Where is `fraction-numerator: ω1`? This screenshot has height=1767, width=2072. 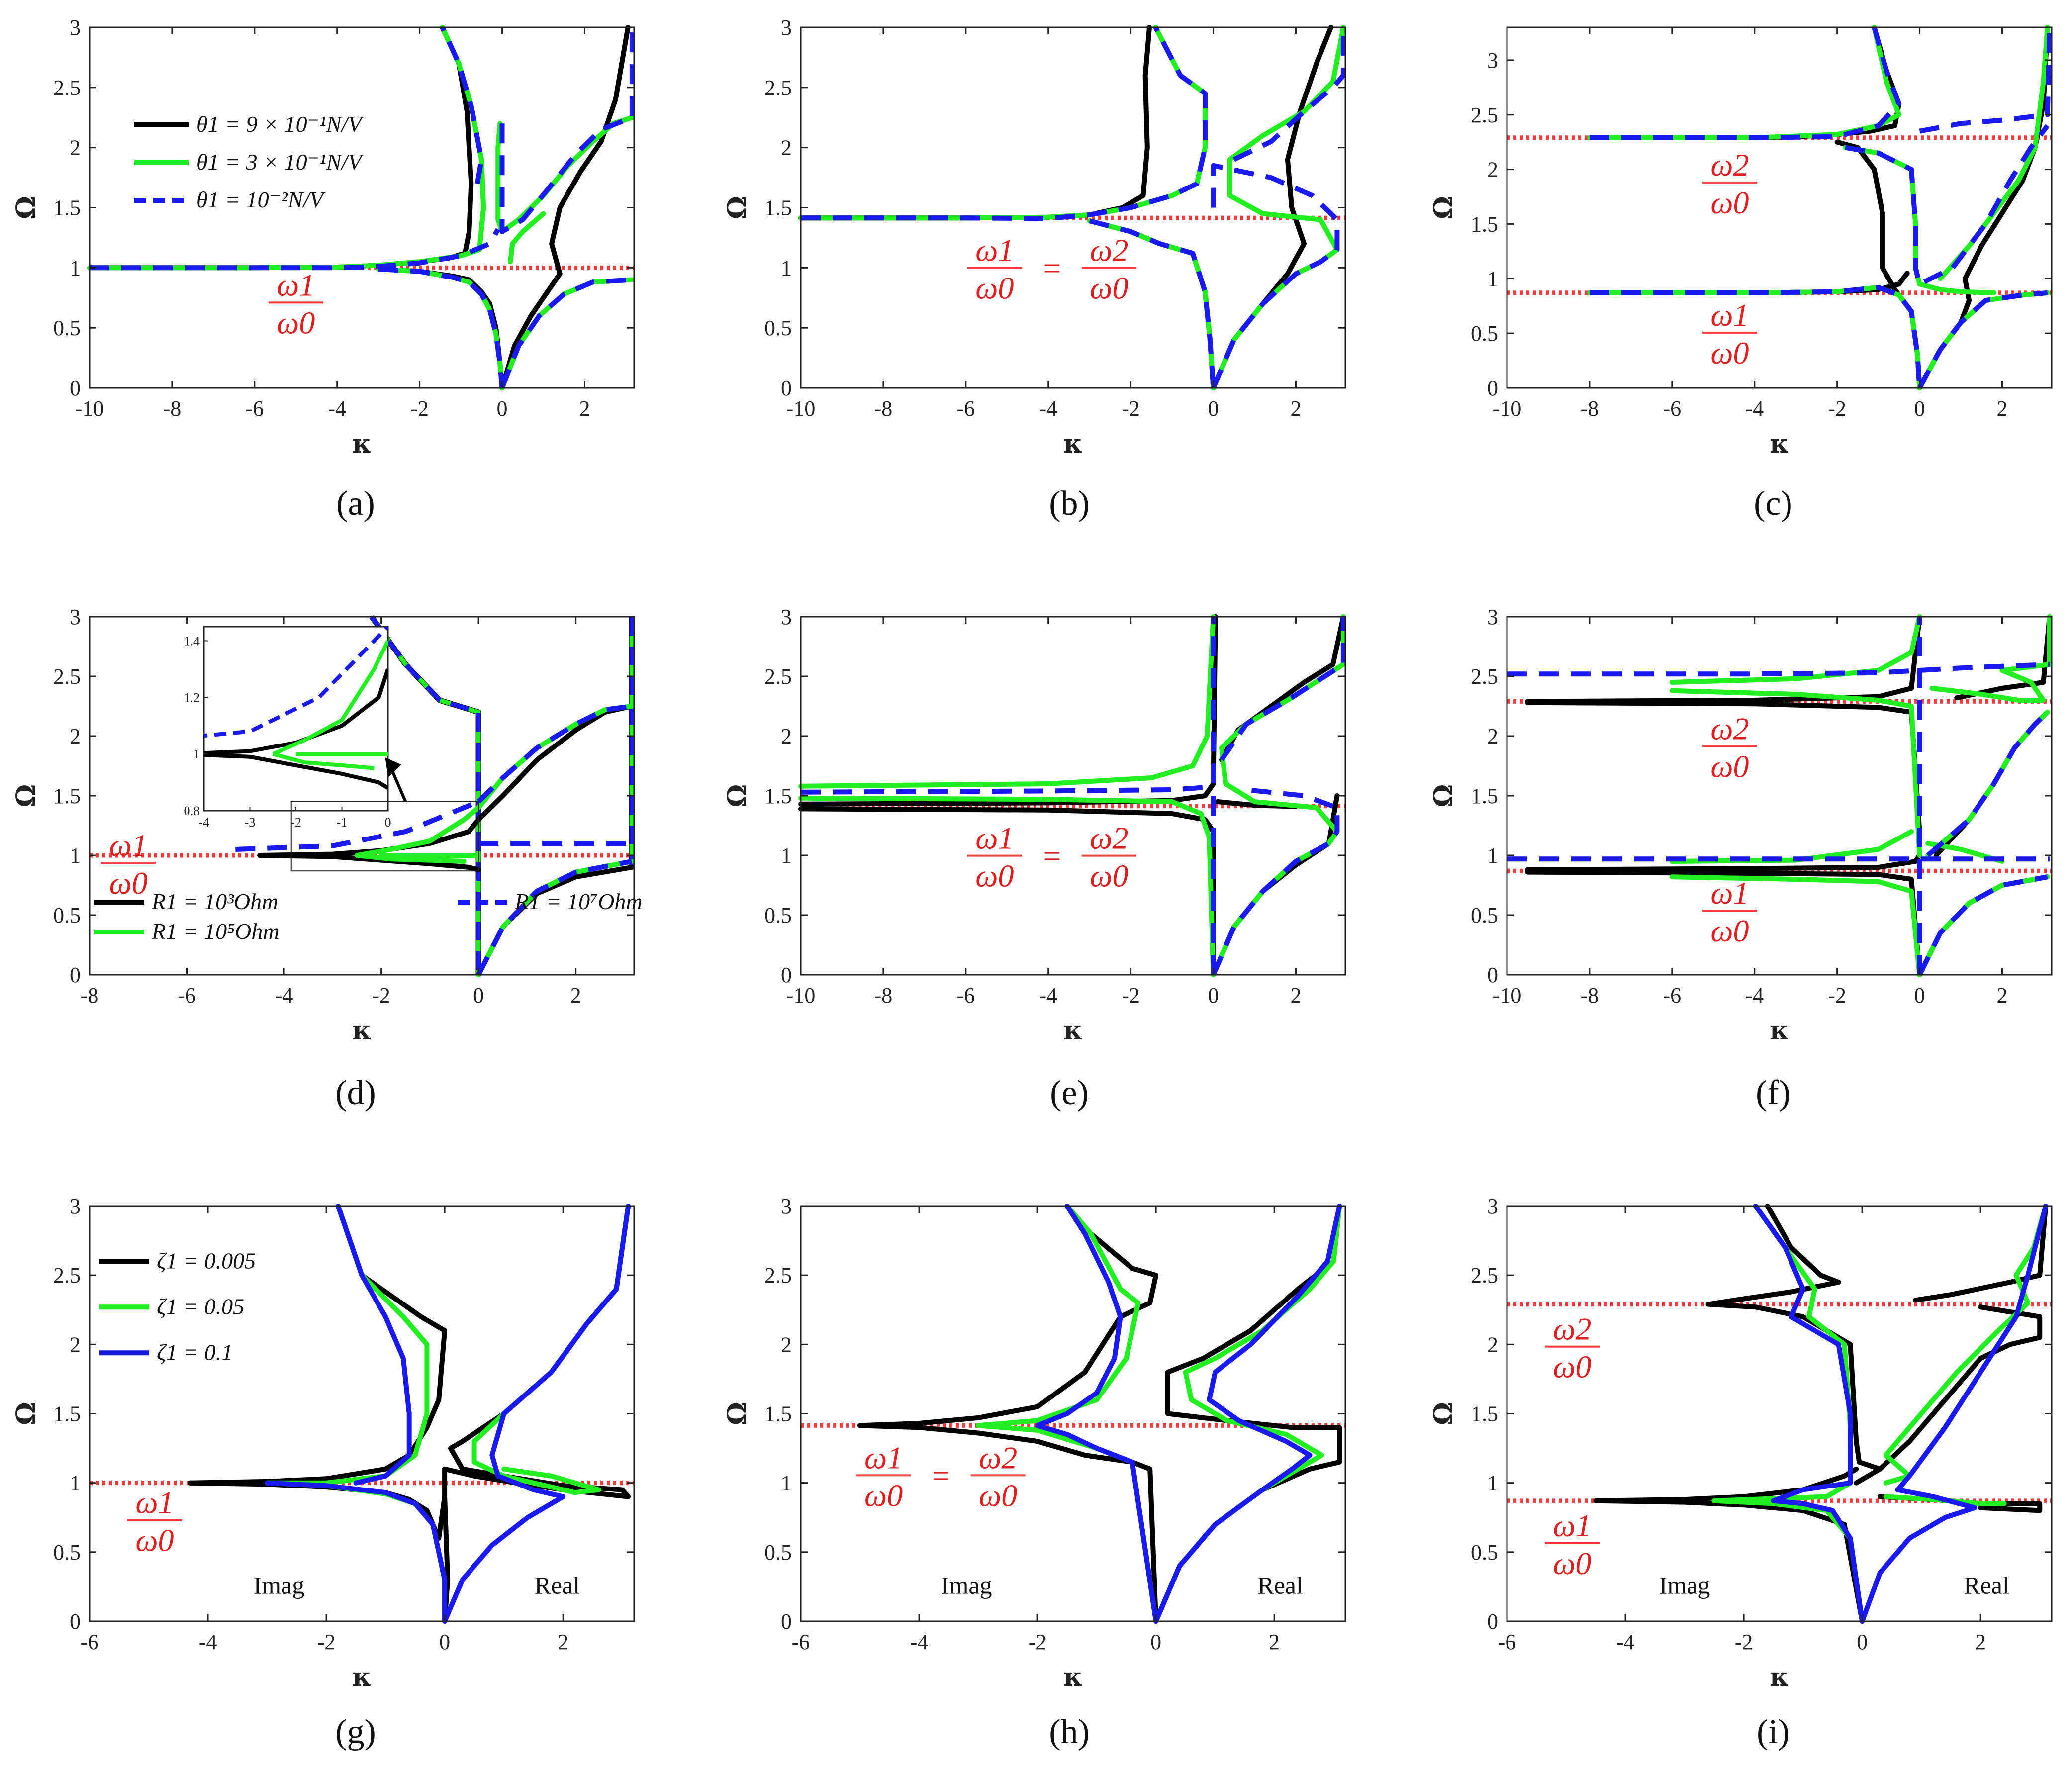
fraction-numerator: ω1 is located at coordinates (296, 284).